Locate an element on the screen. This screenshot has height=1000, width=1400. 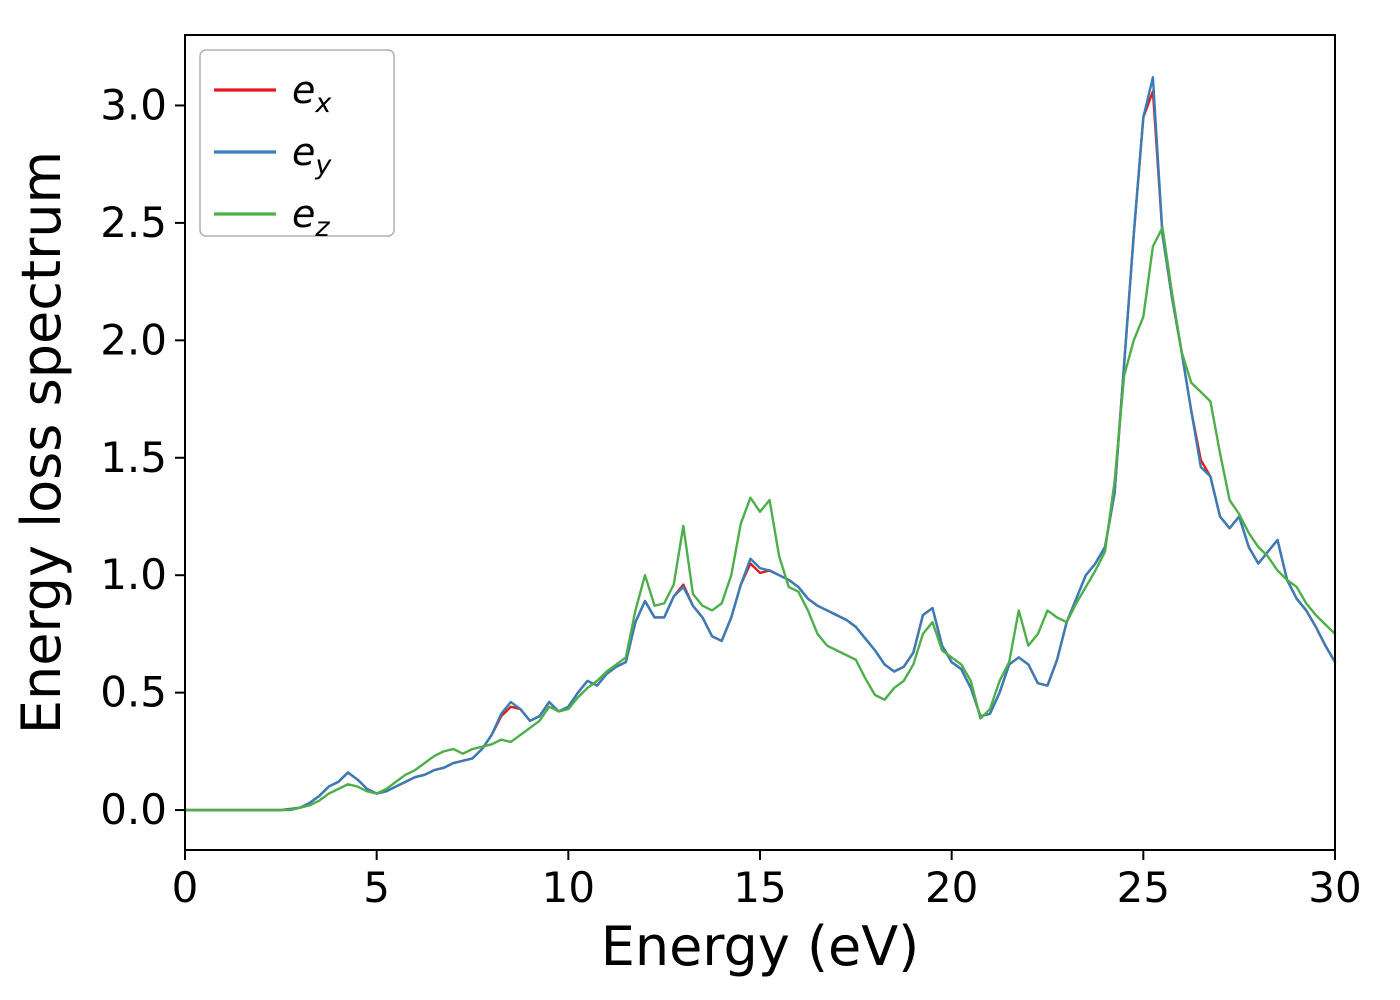
y-tick-label: 0.5 is located at coordinates (133, 692).